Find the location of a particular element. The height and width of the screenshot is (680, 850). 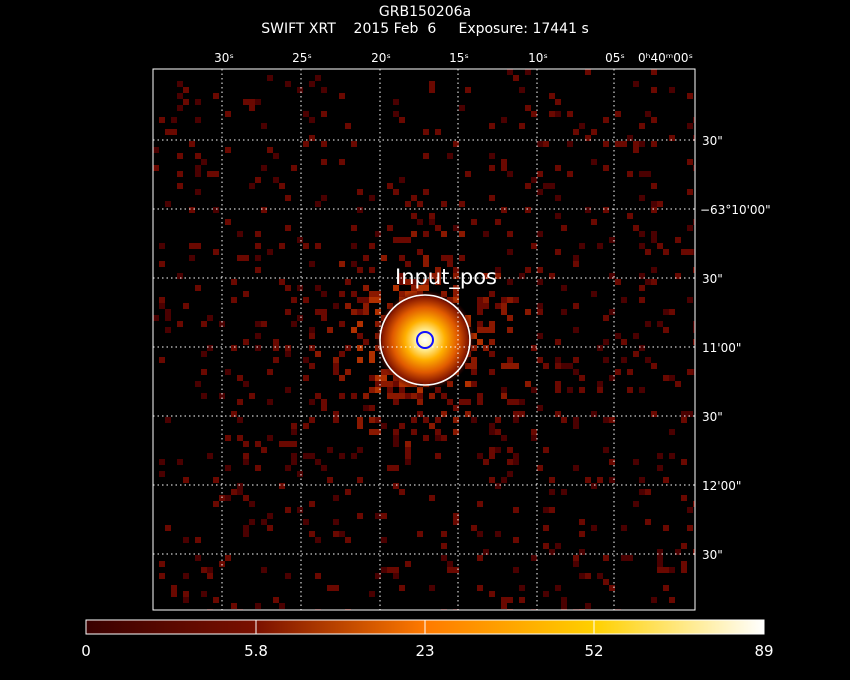

source-glow is located at coordinates (425, 340).